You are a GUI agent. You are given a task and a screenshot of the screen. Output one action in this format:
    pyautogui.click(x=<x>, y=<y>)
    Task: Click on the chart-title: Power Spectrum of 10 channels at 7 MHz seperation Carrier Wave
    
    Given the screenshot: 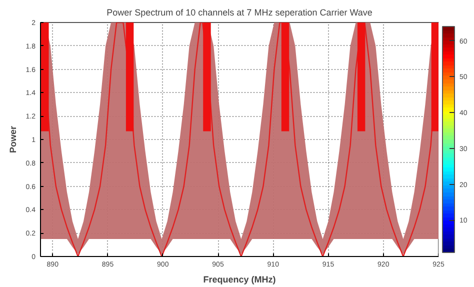 What is the action you would take?
    pyautogui.click(x=239, y=13)
    